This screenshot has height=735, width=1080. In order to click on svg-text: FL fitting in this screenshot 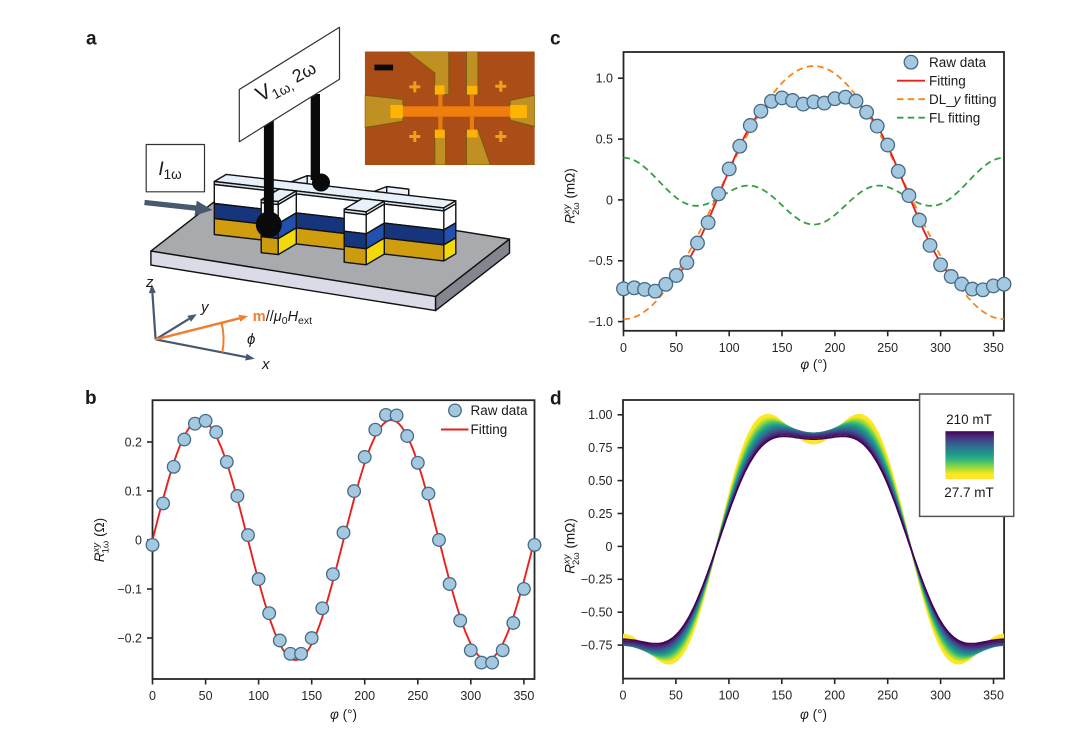, I will do `click(954, 117)`.